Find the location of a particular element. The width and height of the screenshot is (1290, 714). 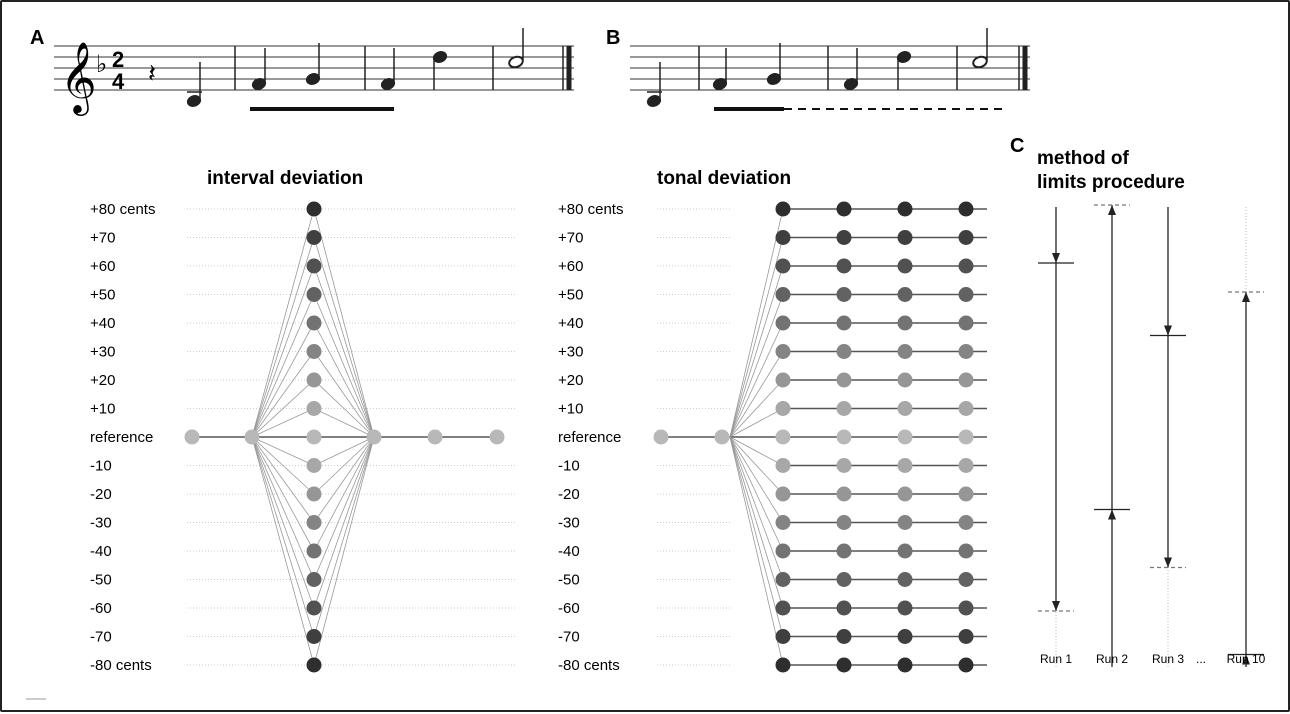

interval-level-label: -10 is located at coordinates (101, 466).